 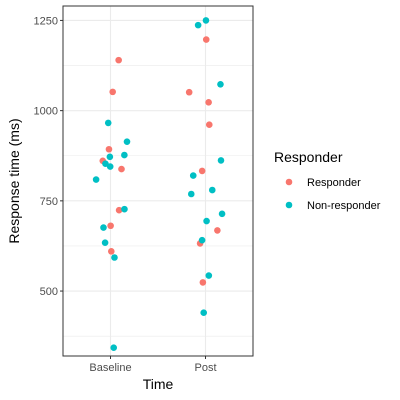 I want to click on legend-label: Non-responder, so click(x=344, y=206).